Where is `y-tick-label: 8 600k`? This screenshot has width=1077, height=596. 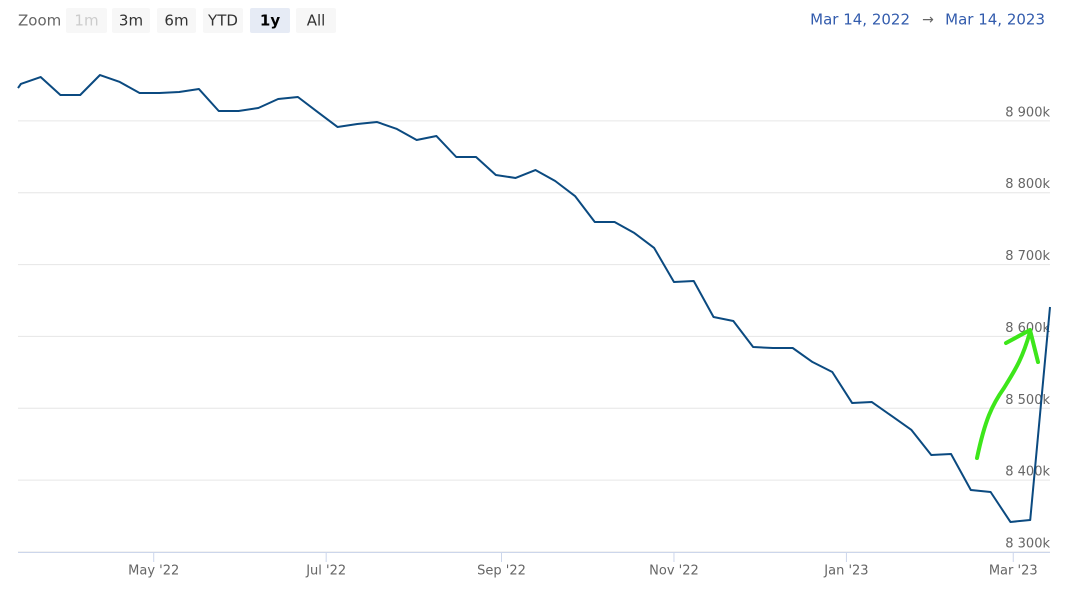 y-tick-label: 8 600k is located at coordinates (1027, 328).